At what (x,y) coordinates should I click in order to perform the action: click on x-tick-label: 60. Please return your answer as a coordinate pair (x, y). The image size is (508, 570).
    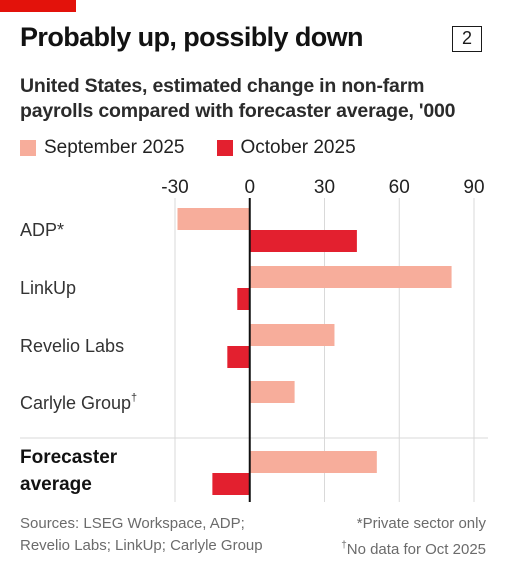
    Looking at the image, I should click on (399, 187).